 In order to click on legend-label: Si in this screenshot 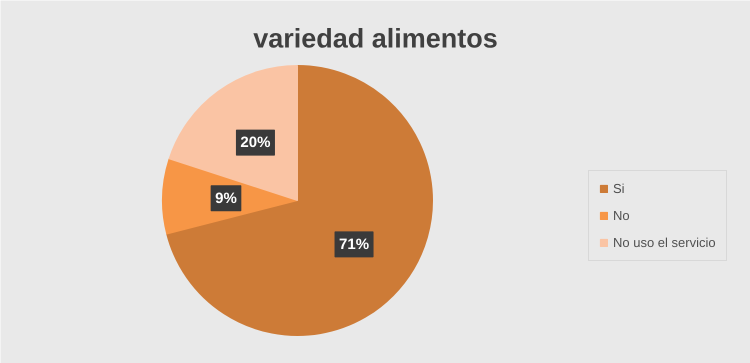, I will do `click(619, 188)`.